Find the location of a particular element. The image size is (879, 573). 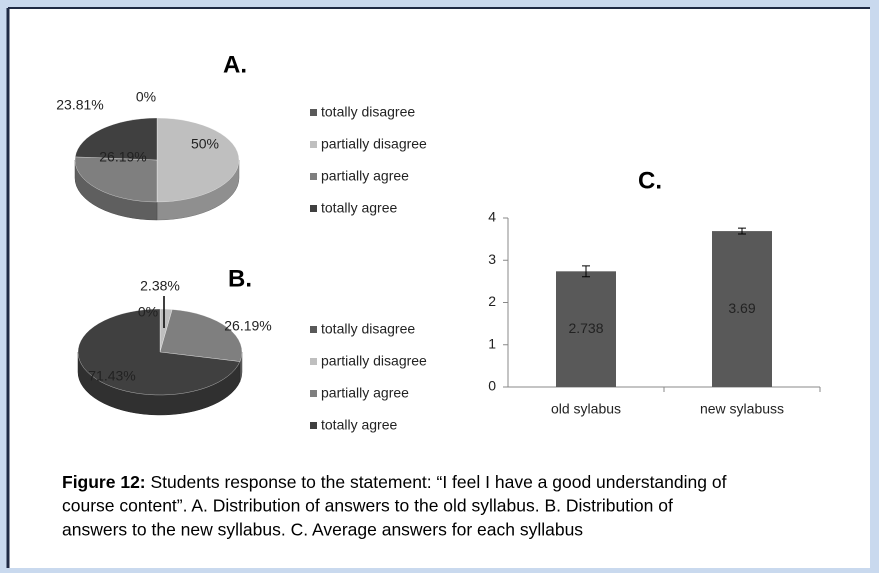

data-label: 71.43% is located at coordinates (111, 376).